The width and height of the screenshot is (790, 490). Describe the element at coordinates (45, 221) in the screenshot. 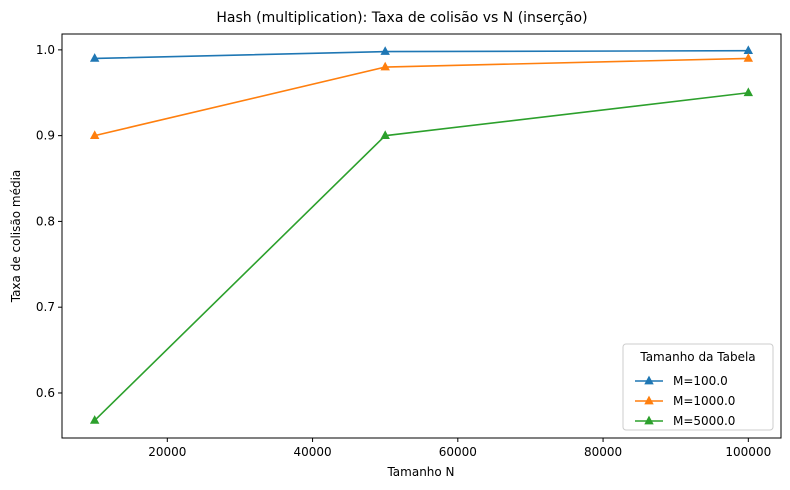

I see `y-tick-label: 0.8` at that location.